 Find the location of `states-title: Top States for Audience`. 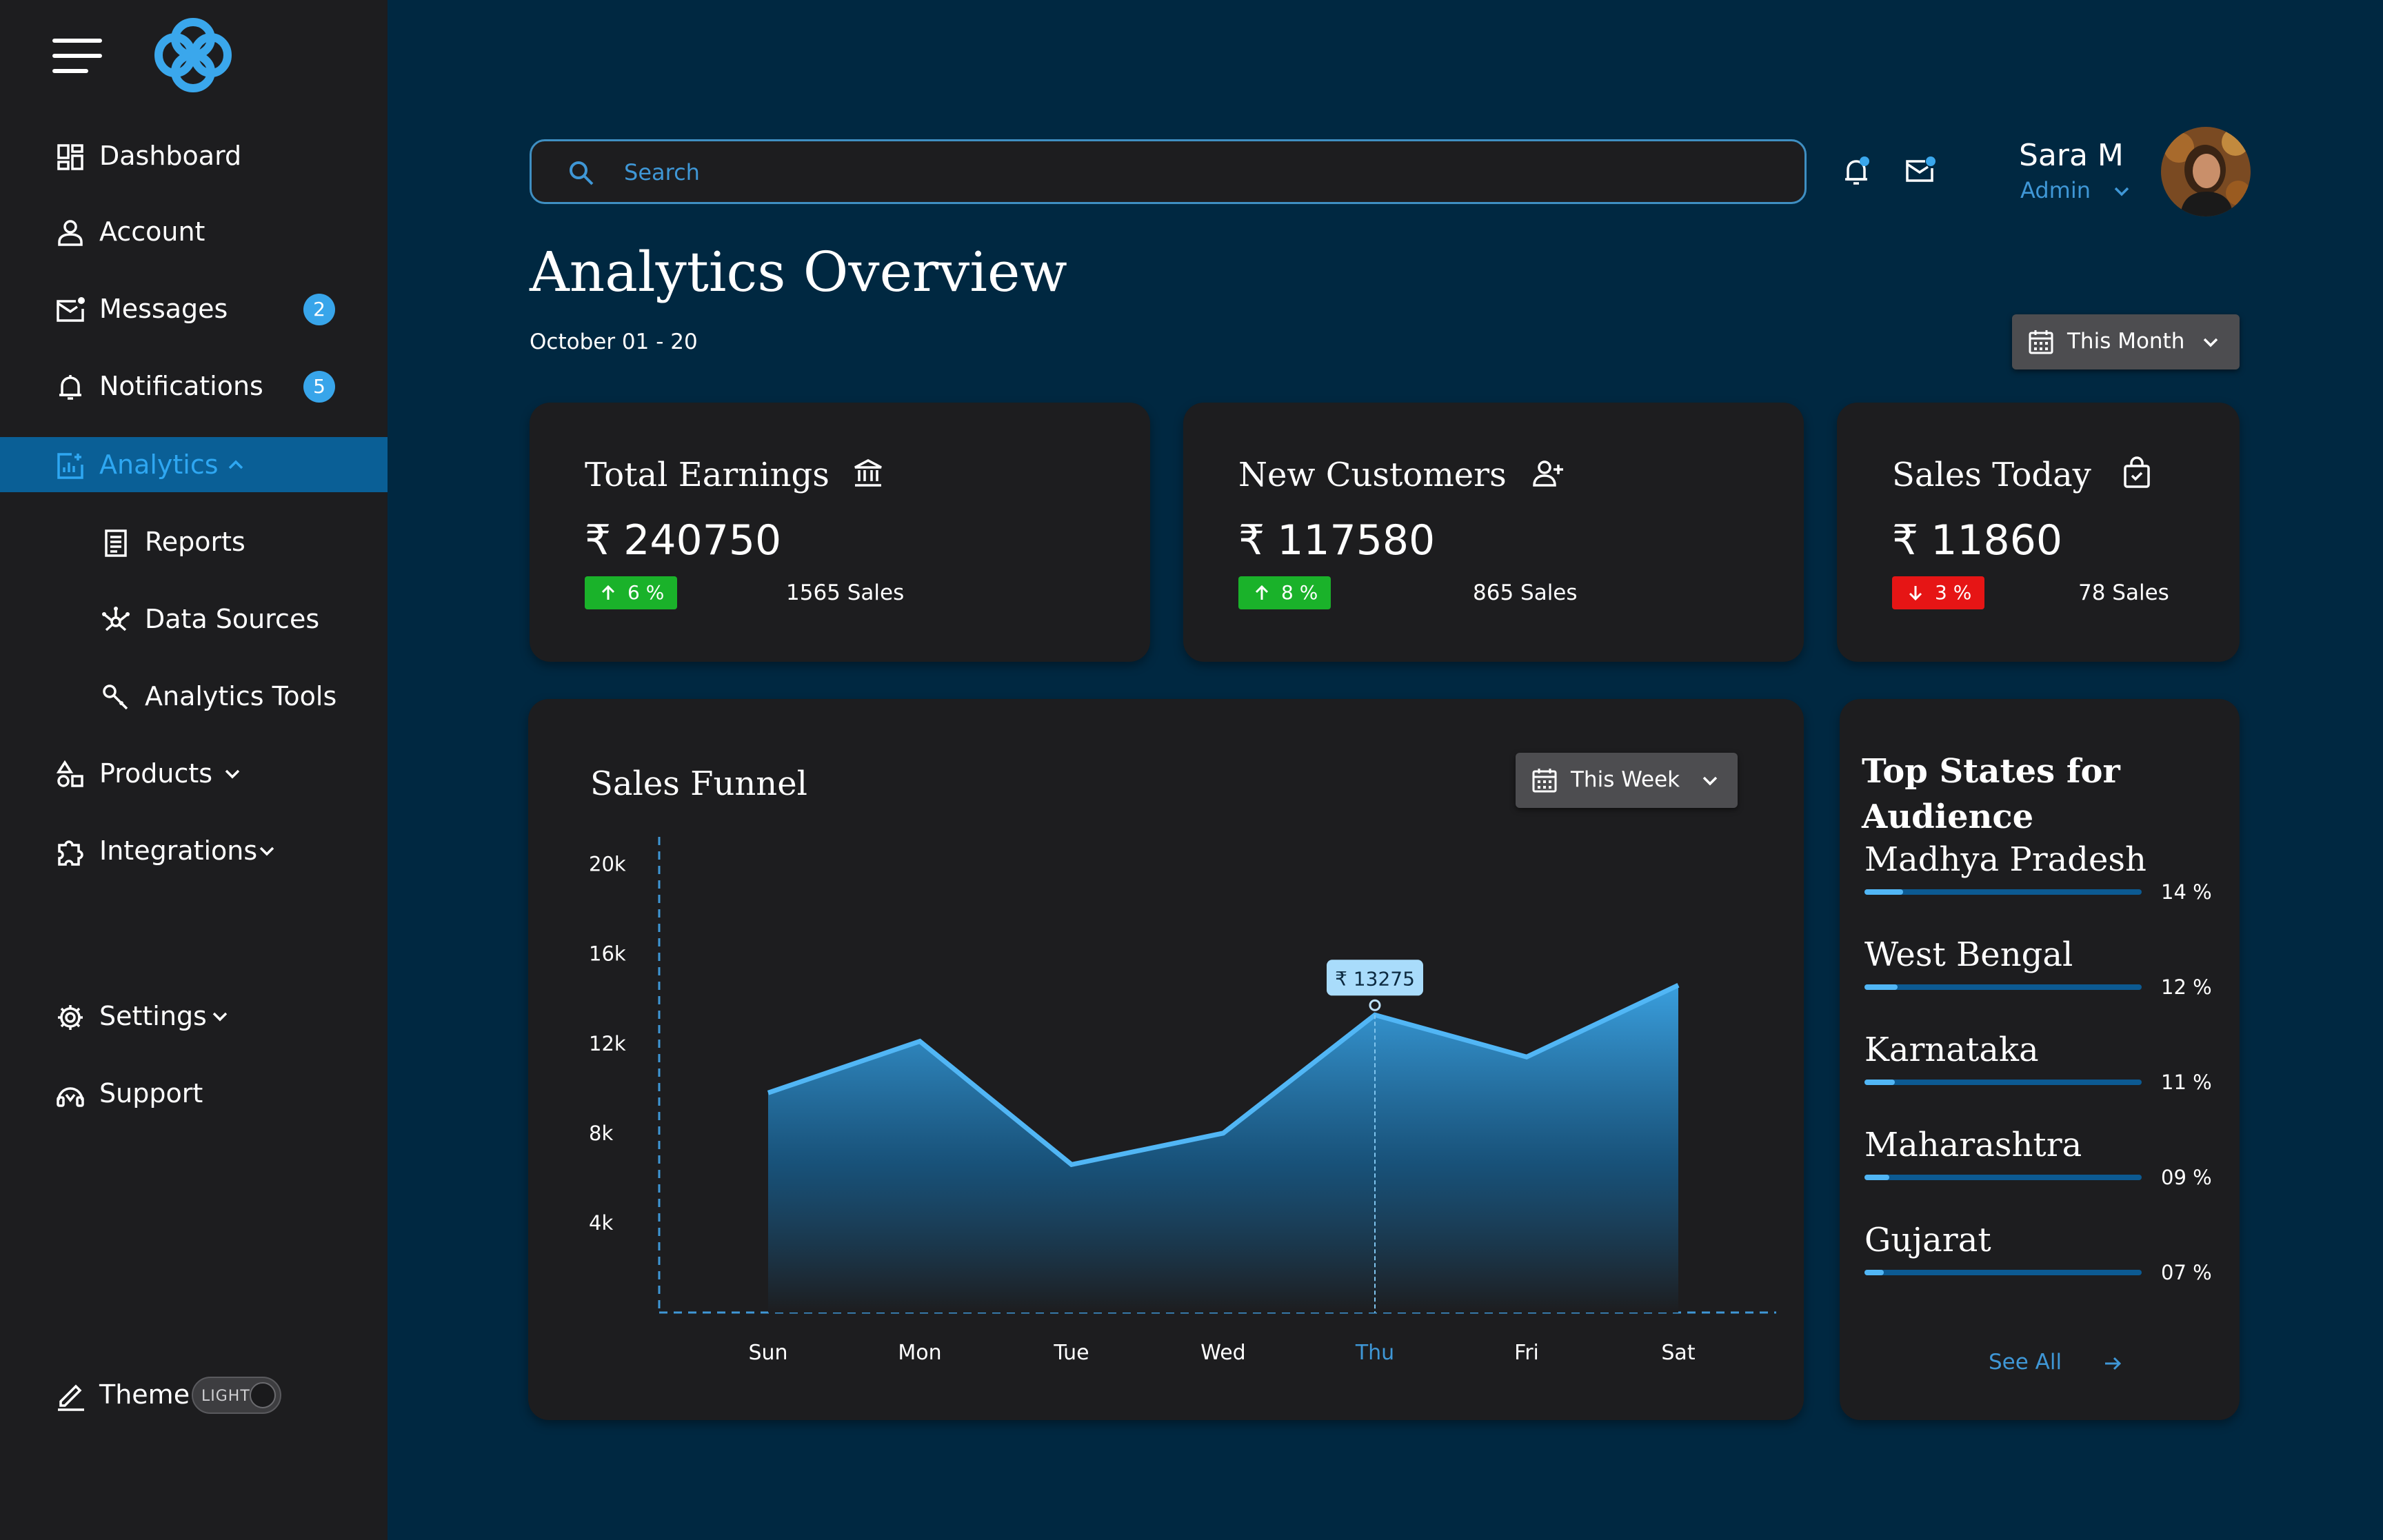

states-title: Top States for Audience is located at coordinates (1991, 794).